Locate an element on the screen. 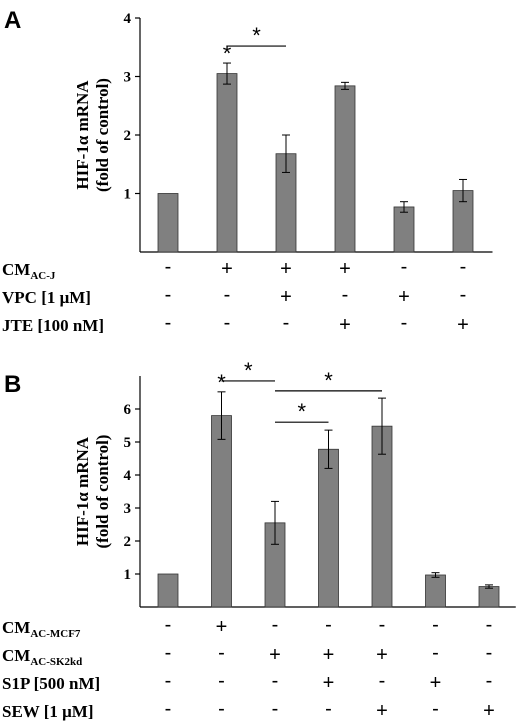 This screenshot has width=520, height=728. condition-label: VPC [1 μM] is located at coordinates (46, 297).